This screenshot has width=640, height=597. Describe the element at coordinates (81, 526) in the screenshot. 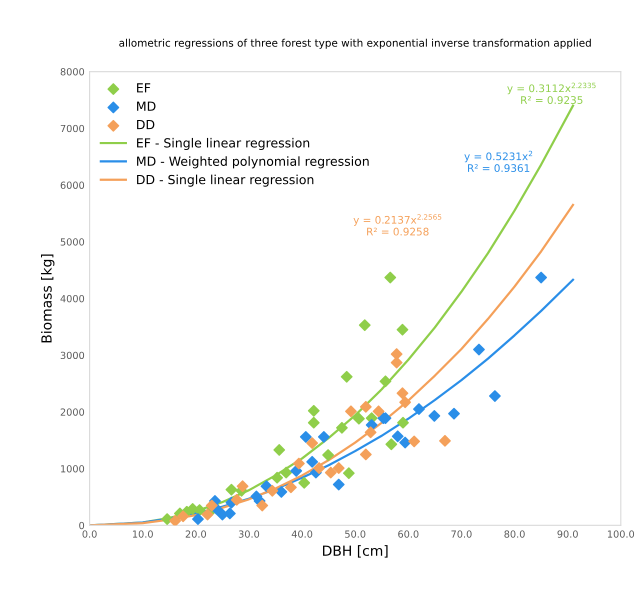

I see `y-tick-label: 0` at that location.